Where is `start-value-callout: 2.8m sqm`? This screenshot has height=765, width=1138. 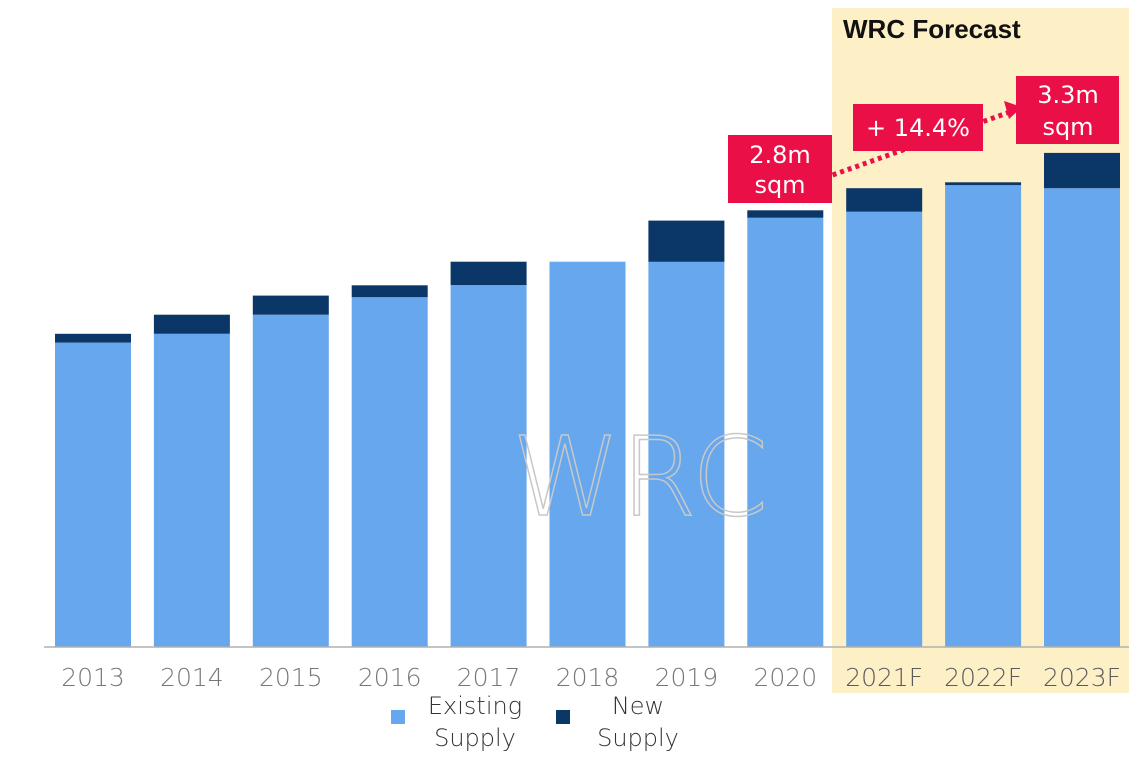
start-value-callout: 2.8m sqm is located at coordinates (780, 169).